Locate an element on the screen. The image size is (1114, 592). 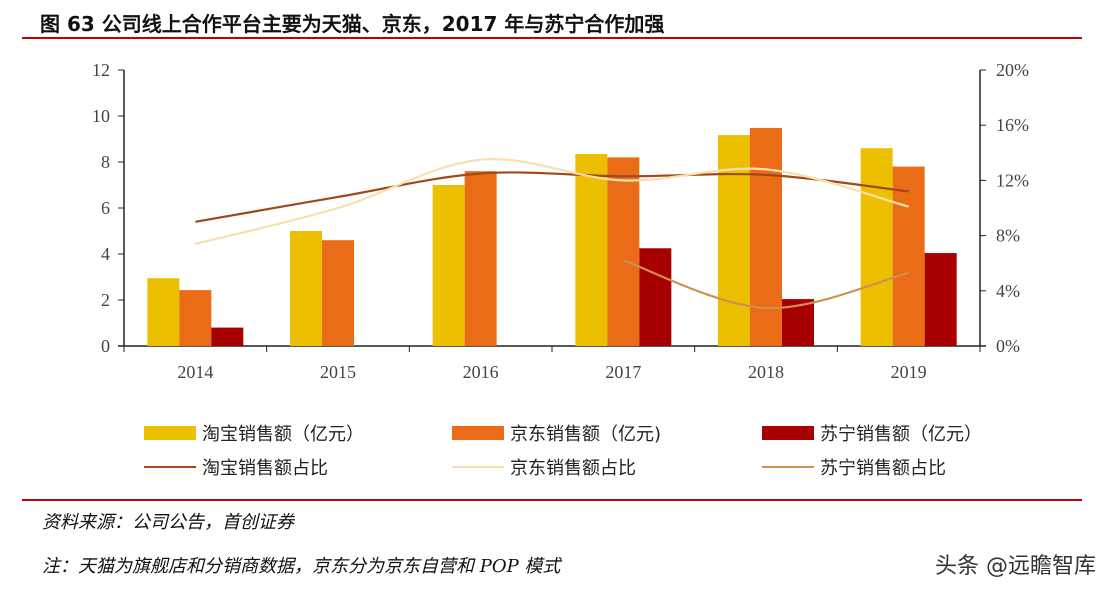
legend-label: 淘宝销售额占比 is located at coordinates (265, 468).